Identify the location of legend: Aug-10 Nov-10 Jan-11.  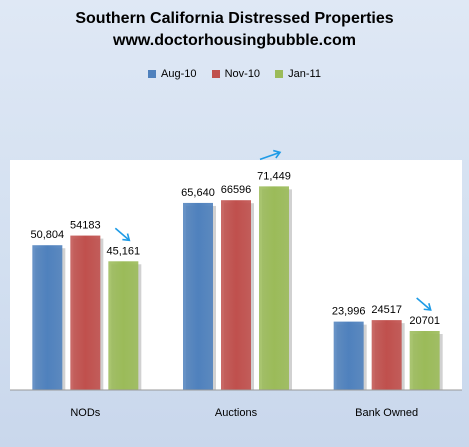
(234, 74).